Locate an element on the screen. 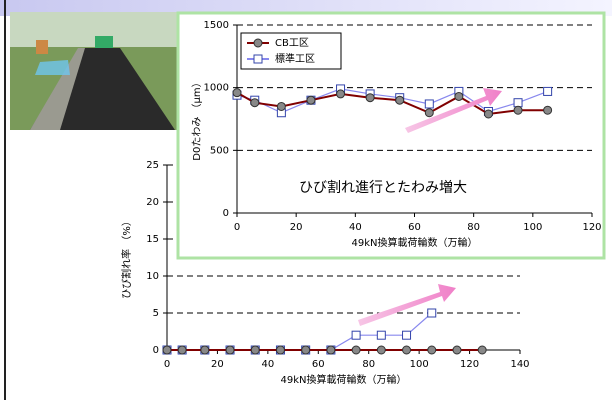  legend-label: 標準工区 is located at coordinates (295, 58).